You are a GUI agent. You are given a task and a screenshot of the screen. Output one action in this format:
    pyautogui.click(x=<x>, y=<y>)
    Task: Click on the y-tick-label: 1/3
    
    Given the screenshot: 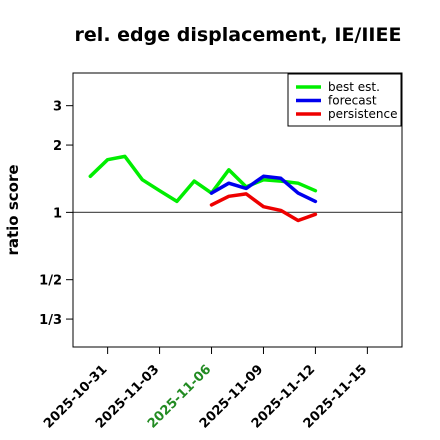 What is the action you would take?
    pyautogui.click(x=50, y=320)
    